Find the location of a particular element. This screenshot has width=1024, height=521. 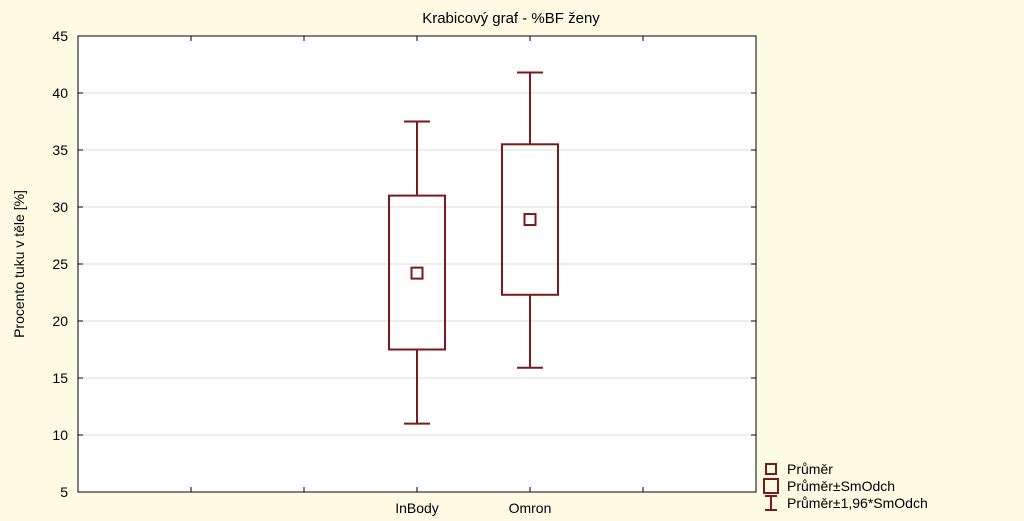

y-tick-label: 40 is located at coordinates (60, 93).